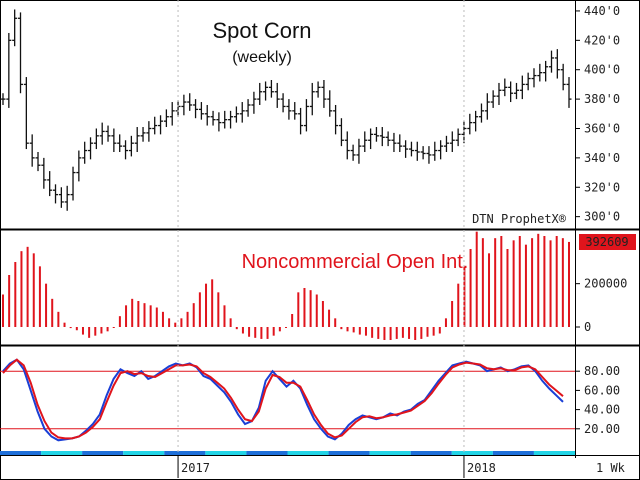 The height and width of the screenshot is (480, 640). Describe the element at coordinates (602, 40) in the screenshot. I see `price-tick-label: 420'0` at that location.